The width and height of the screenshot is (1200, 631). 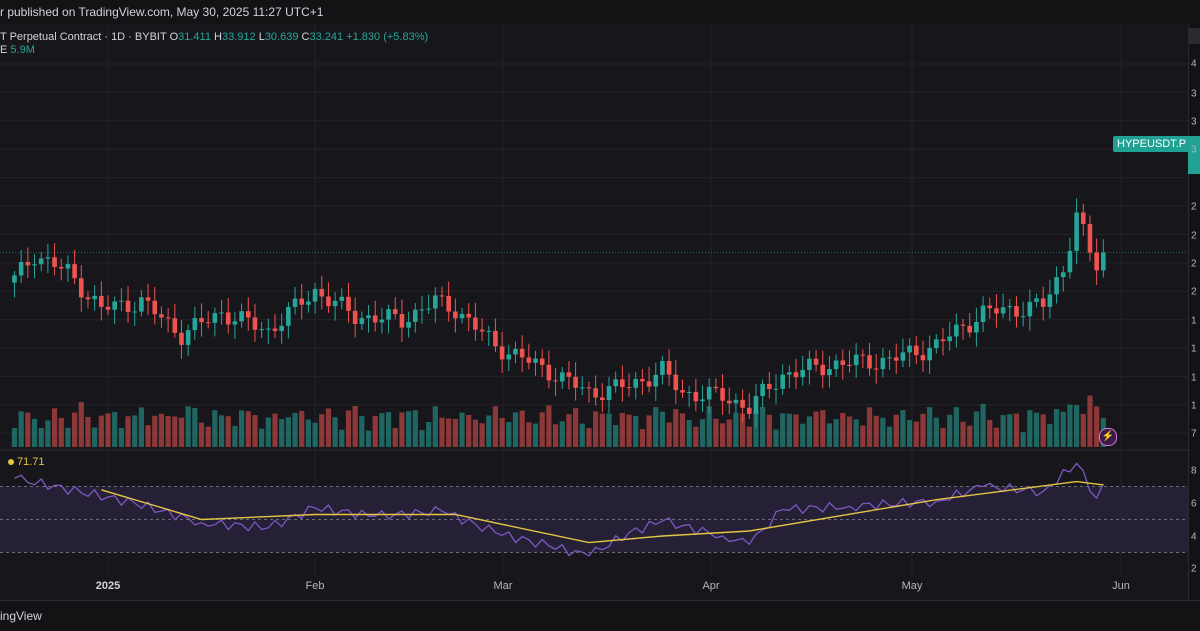 What do you see at coordinates (4, 50) in the screenshot?
I see `volume-label: E` at bounding box center [4, 50].